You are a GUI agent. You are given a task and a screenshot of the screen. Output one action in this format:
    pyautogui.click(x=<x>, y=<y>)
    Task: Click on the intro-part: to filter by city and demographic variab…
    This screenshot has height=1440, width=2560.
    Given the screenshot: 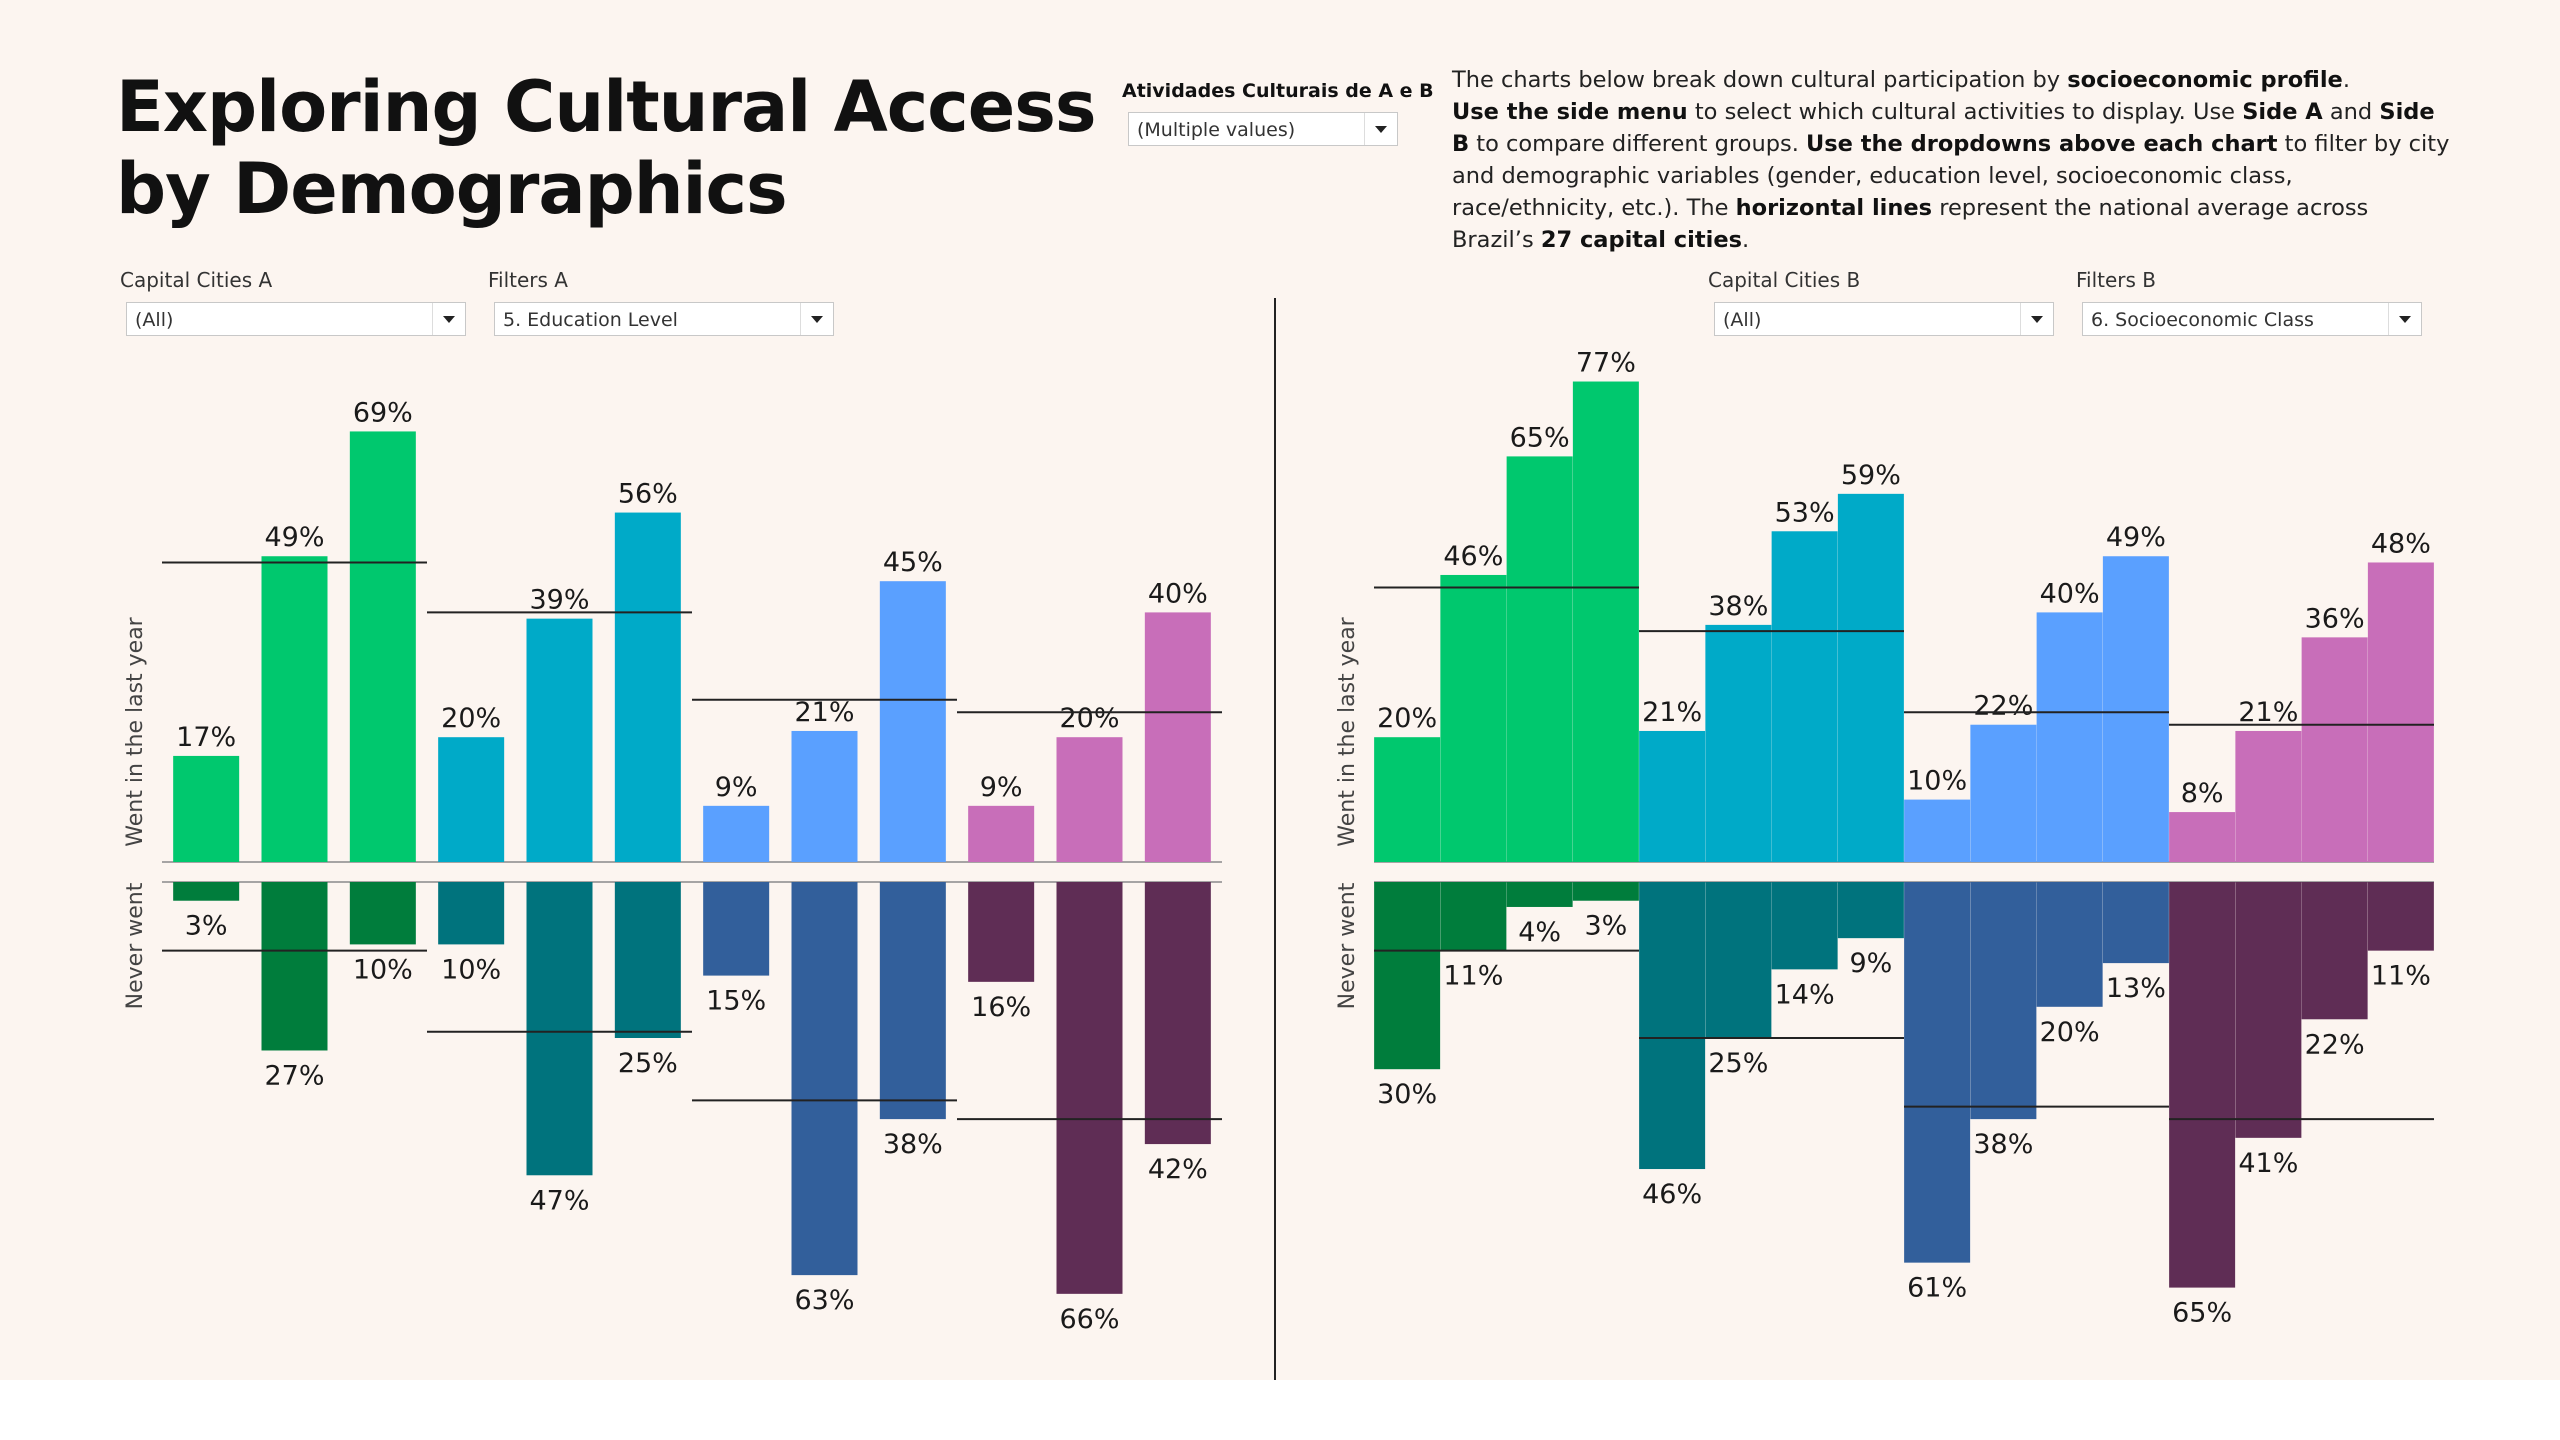 What is the action you would take?
    pyautogui.click(x=1951, y=176)
    